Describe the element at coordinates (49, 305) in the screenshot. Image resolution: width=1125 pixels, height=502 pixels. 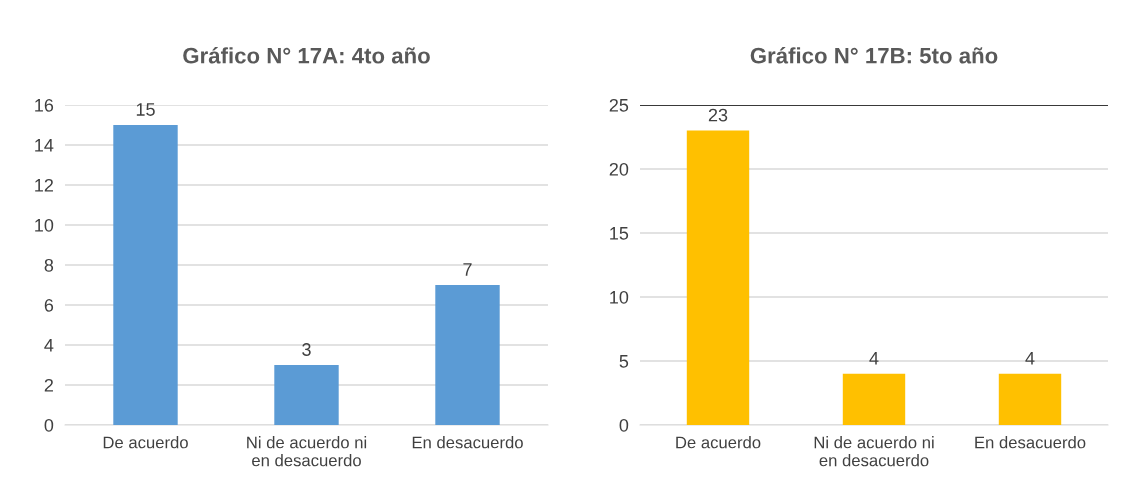
I see `y-tick-label: 6` at that location.